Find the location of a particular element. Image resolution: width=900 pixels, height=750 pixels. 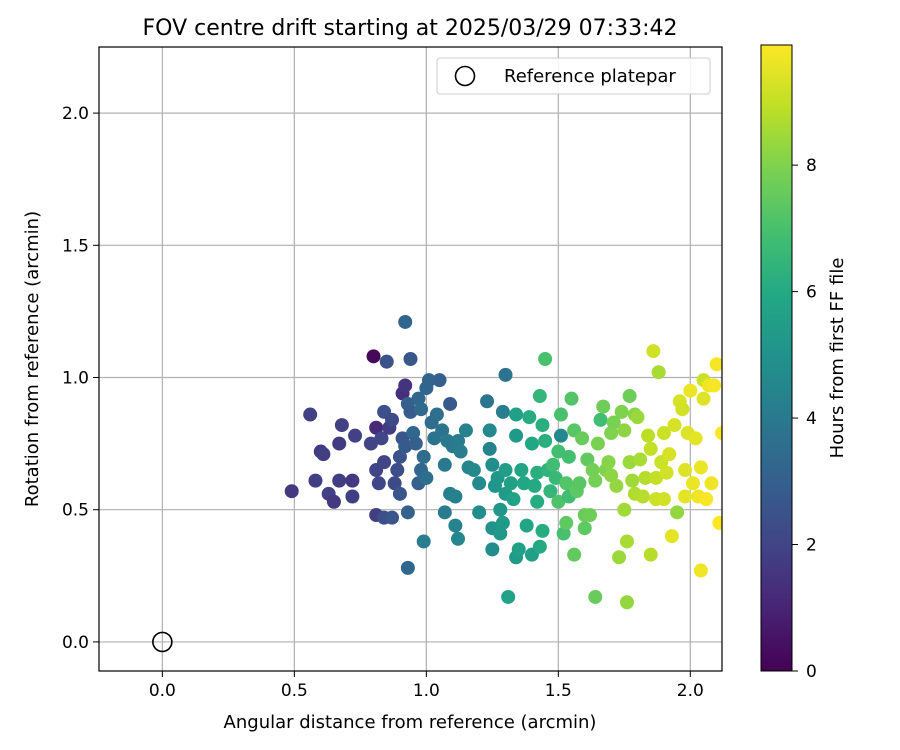

x-axis-ticks: 0.0 0.5 1.0 1.5 2.0 is located at coordinates (426, 686).